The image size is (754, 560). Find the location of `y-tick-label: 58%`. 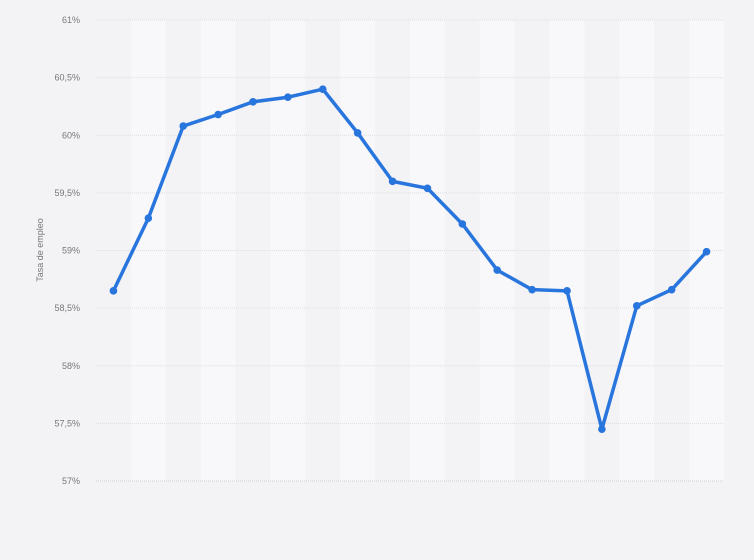

y-tick-label: 58% is located at coordinates (71, 366).